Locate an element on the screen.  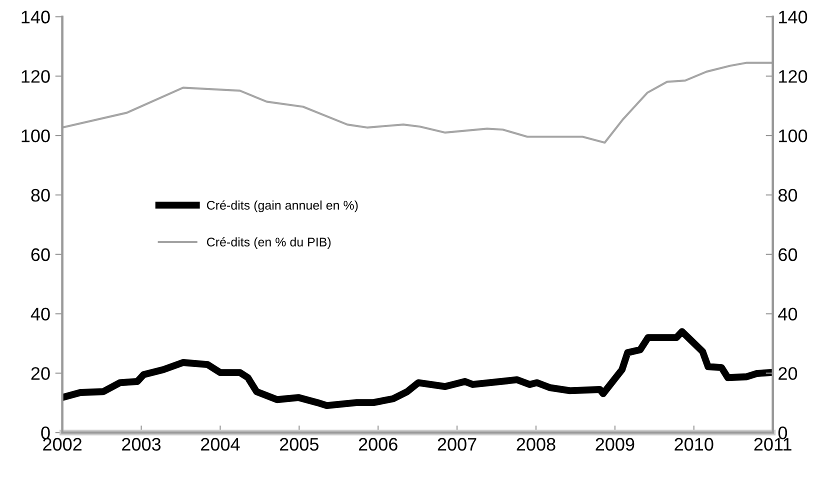
y2-tick-label: 120 is located at coordinates (793, 76).